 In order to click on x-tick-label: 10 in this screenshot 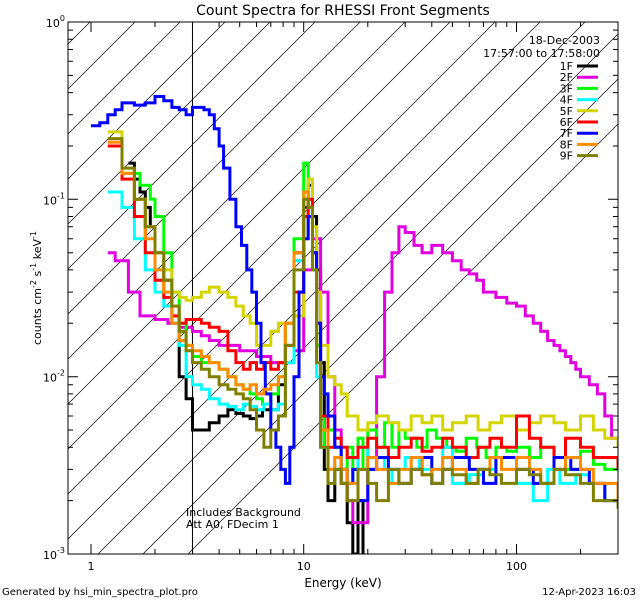, I will do `click(304, 566)`.